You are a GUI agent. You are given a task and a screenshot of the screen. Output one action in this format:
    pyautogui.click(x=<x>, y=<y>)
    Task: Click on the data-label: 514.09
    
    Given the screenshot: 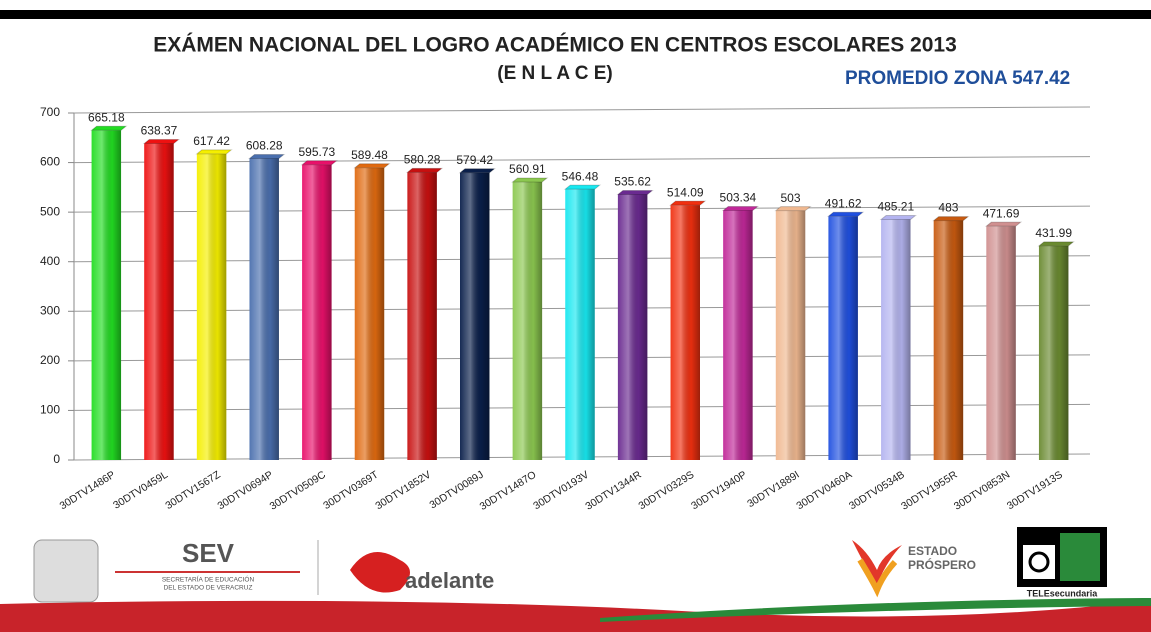 What is the action you would take?
    pyautogui.click(x=685, y=192)
    